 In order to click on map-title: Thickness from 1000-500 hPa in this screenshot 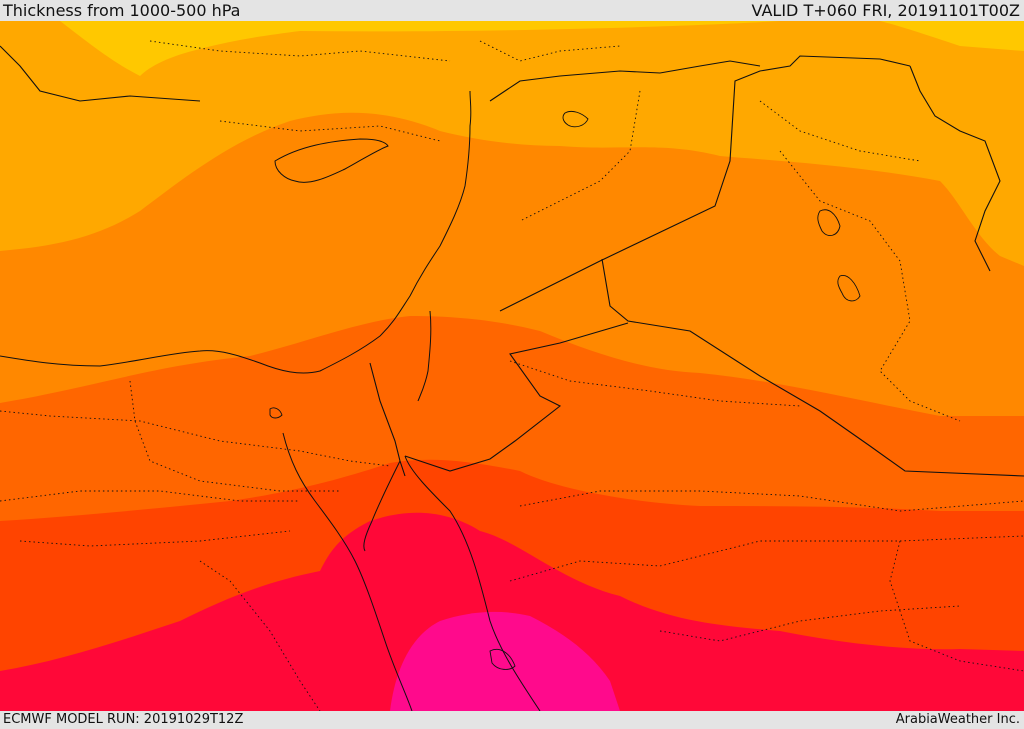, I will do `click(122, 10)`.